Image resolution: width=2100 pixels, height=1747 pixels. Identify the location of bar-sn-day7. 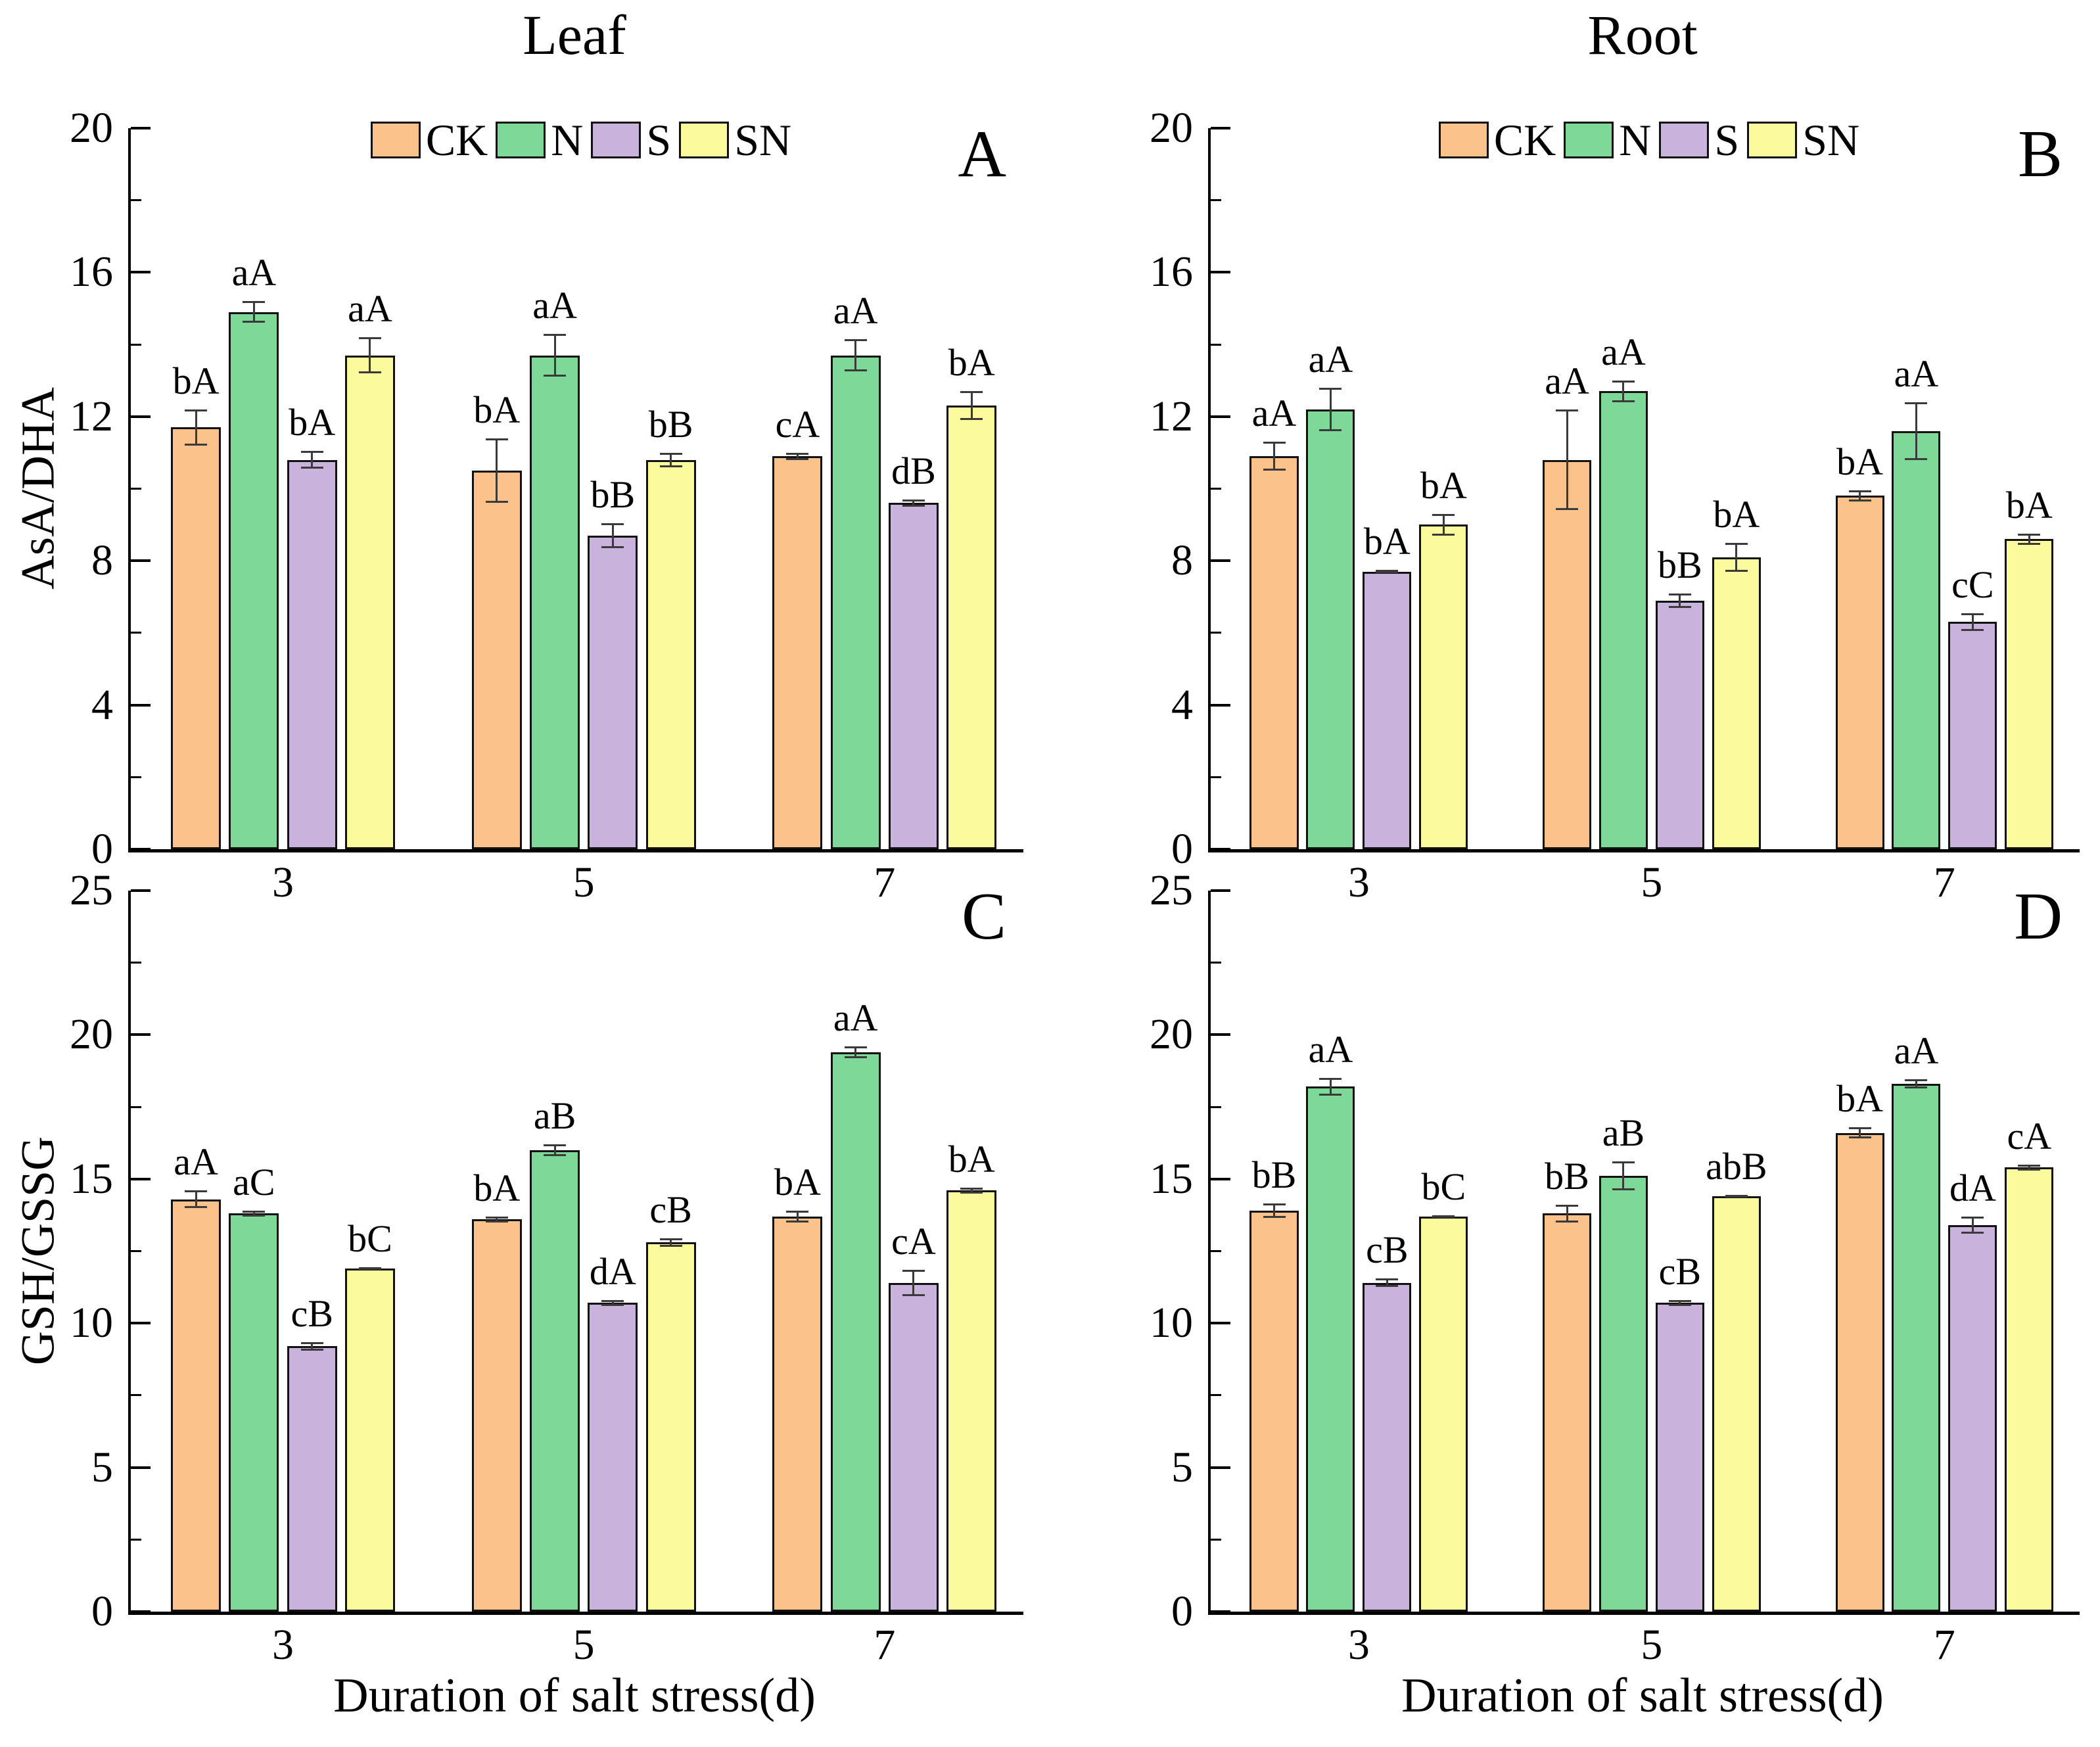
(2029, 694).